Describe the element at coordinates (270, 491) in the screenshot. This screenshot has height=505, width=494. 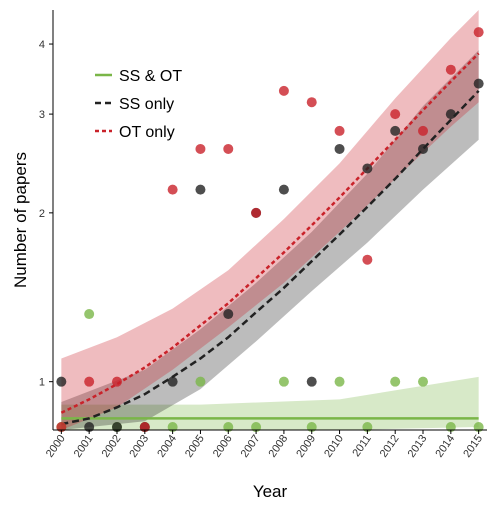
I see `x-axis-title: Year` at that location.